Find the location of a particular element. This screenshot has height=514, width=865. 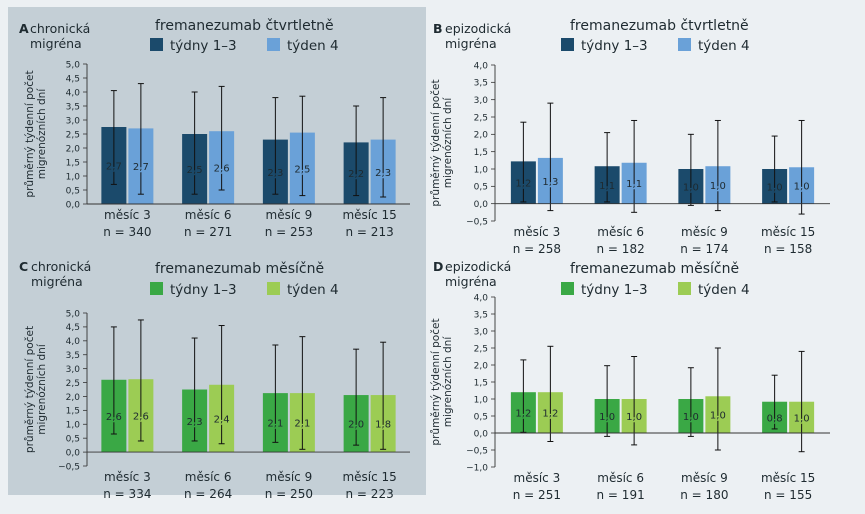

y-tick-label: −1,0 is located at coordinates (477, 468).